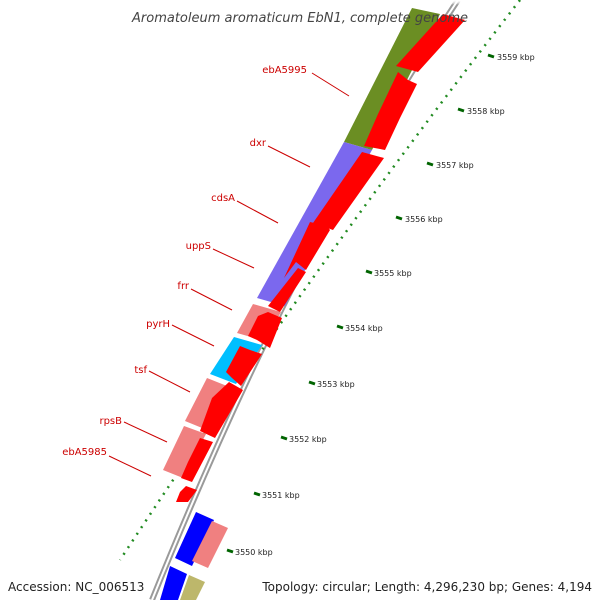 Image resolution: width=600 pixels, height=600 pixels. Describe the element at coordinates (364, 328) in the screenshot. I see `kbp-label: 3554 kbp` at that location.